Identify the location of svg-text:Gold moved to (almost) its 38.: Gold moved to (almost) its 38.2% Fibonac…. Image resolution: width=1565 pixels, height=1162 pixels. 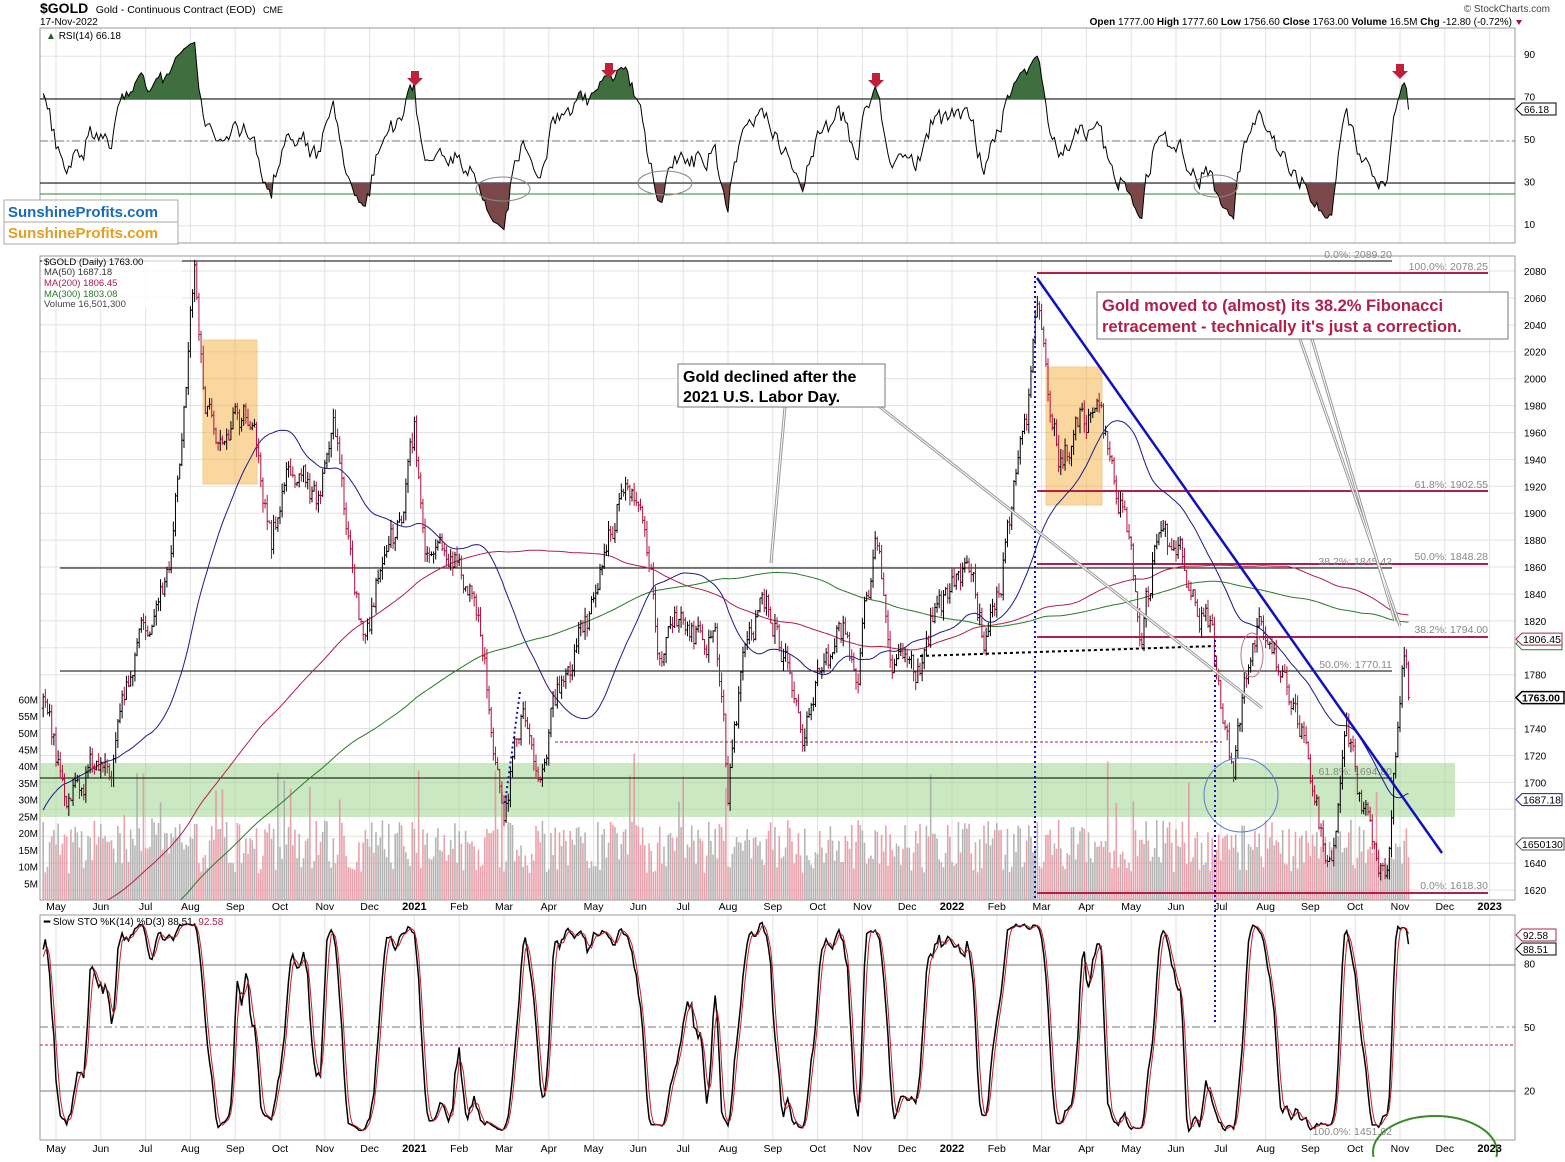
(1272, 306).